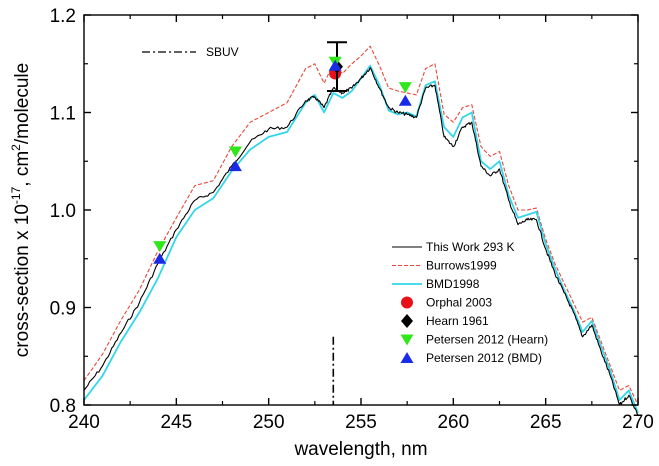 The width and height of the screenshot is (659, 466). Describe the element at coordinates (84, 422) in the screenshot. I see `x-tick-label: 240` at that location.